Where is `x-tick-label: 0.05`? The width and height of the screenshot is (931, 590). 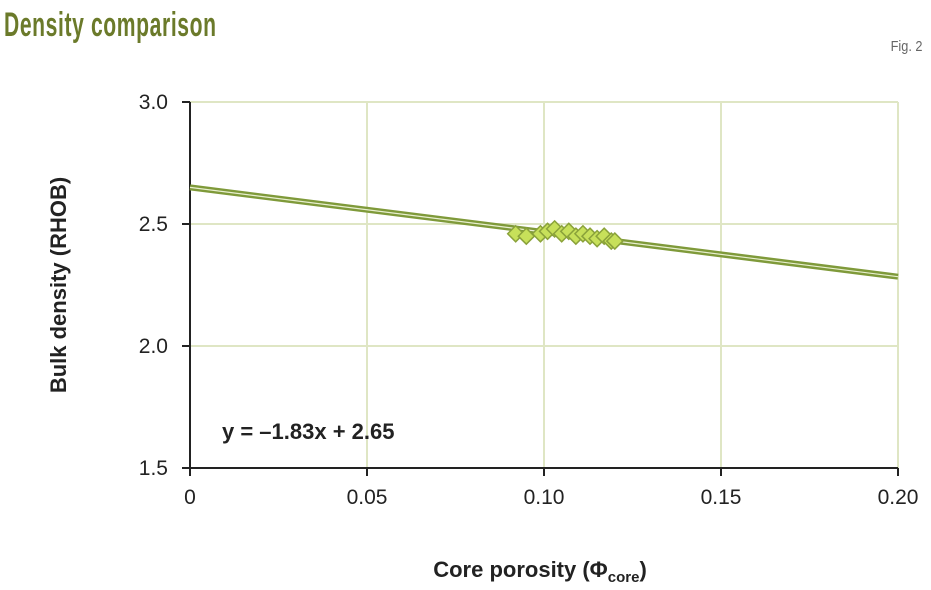 x-tick-label: 0.05 is located at coordinates (367, 497).